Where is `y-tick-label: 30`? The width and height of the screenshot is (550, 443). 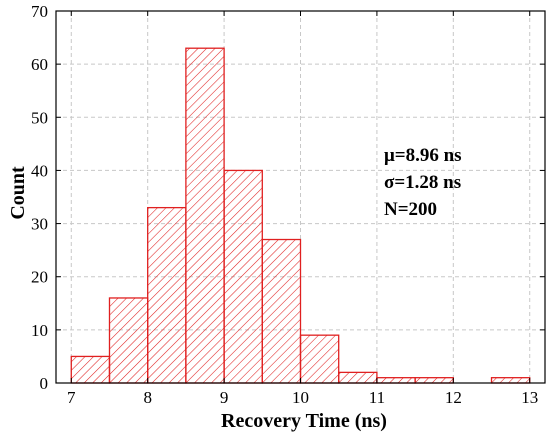
y-tick-label: 30 is located at coordinates (39, 224).